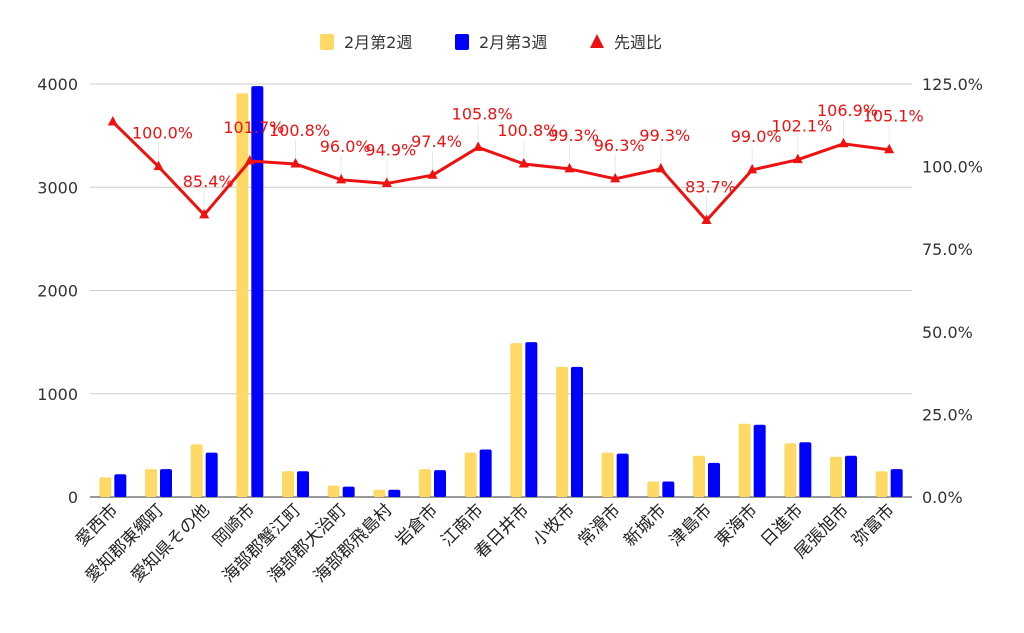 The width and height of the screenshot is (1024, 633). I want to click on category-label: 弥富市, so click(873, 525).